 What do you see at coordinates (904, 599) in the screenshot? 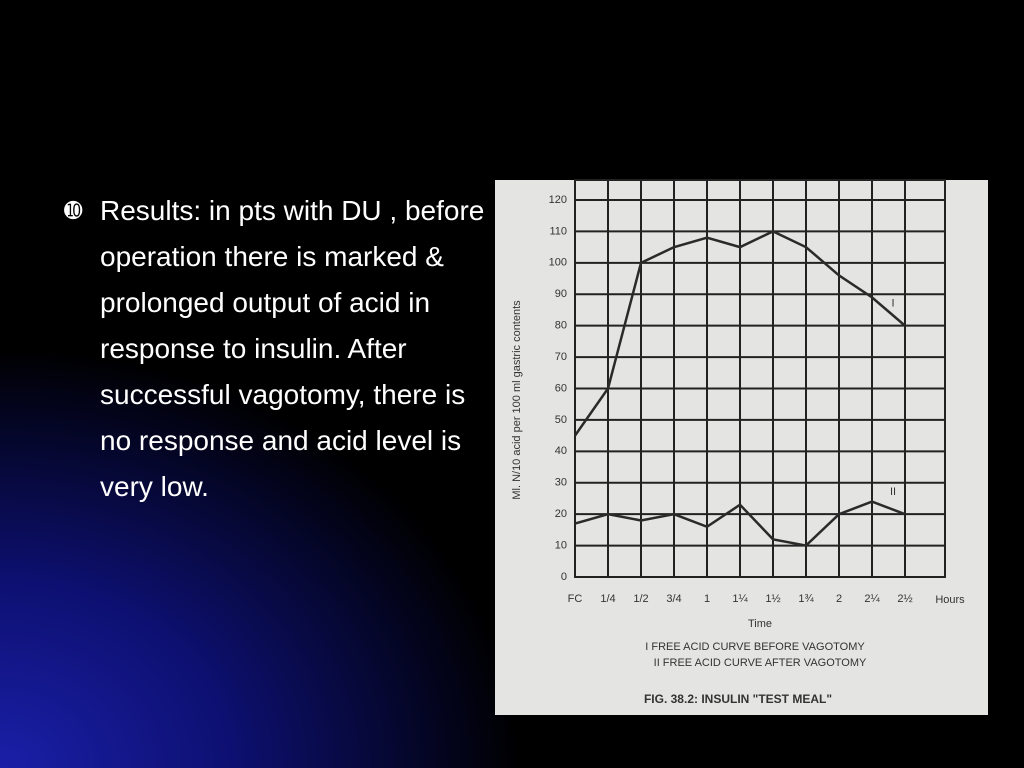
I see `x-tick-label: 2½` at bounding box center [904, 599].